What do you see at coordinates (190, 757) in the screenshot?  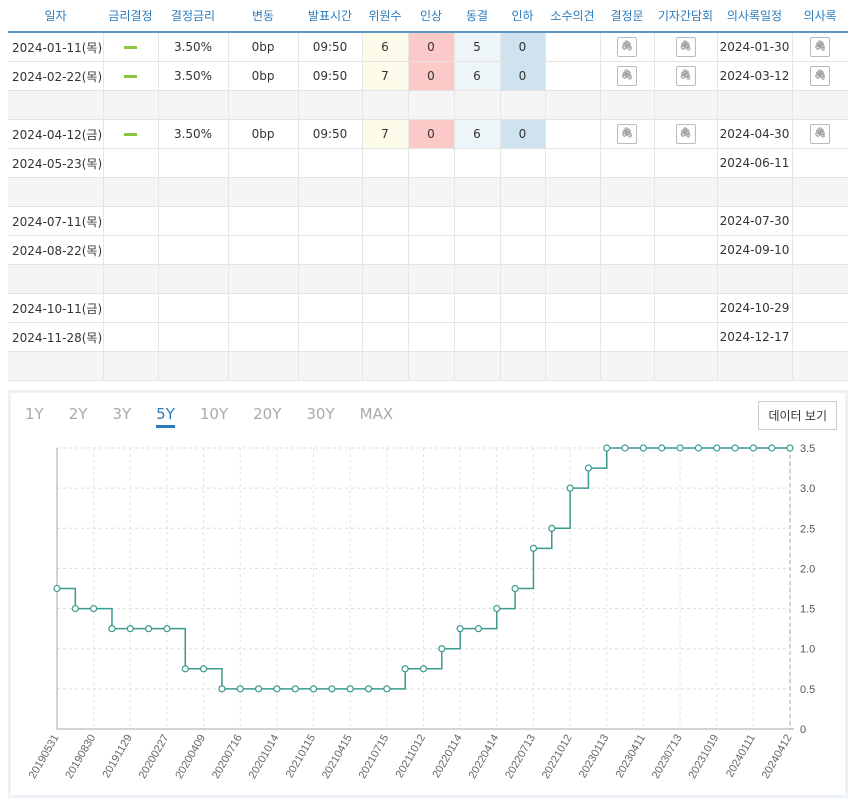 I see `x-tick-label: 20200409` at bounding box center [190, 757].